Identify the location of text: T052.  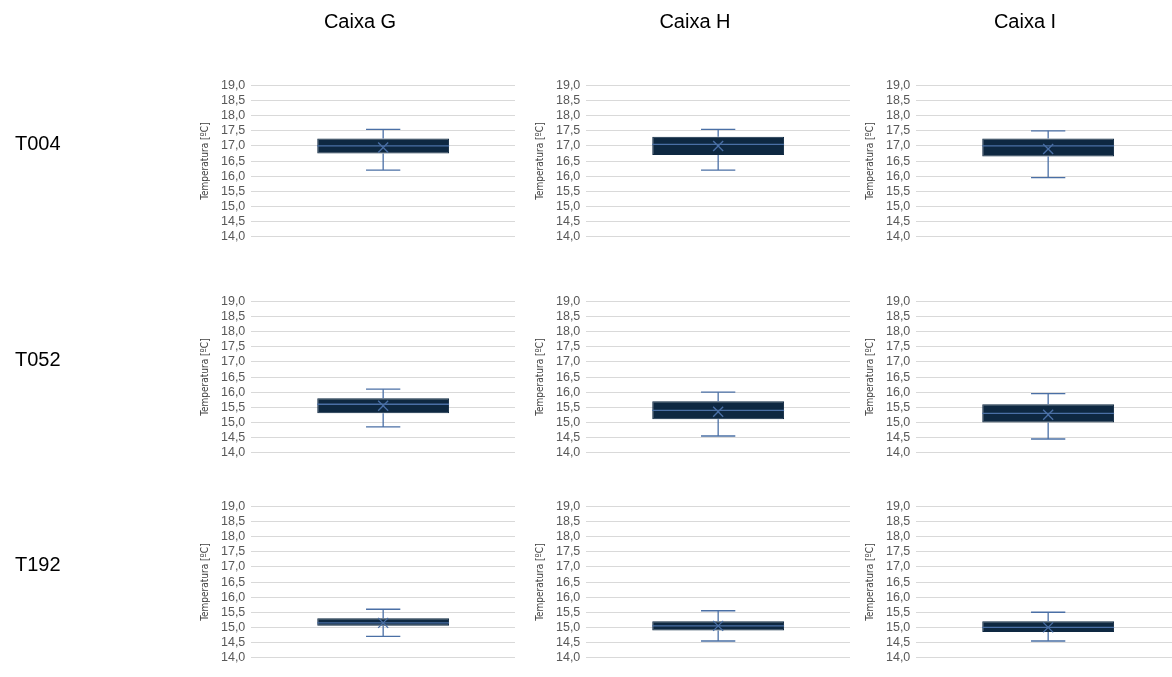
(38, 359).